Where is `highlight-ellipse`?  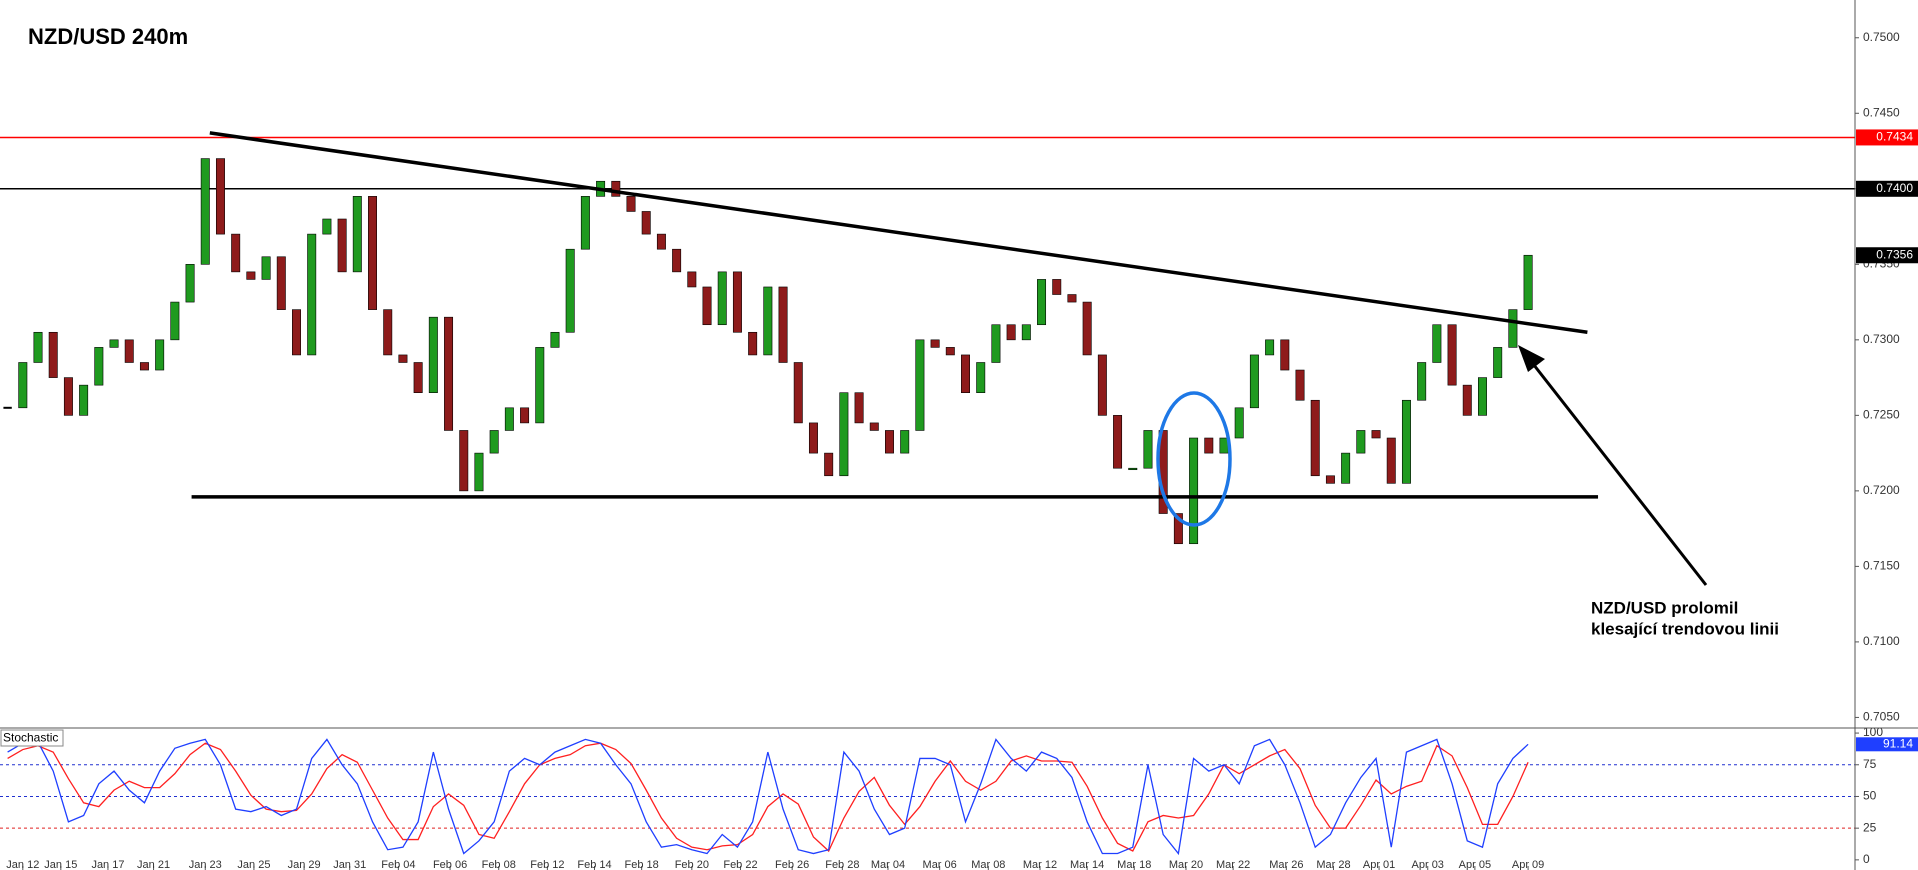
highlight-ellipse is located at coordinates (1194, 459).